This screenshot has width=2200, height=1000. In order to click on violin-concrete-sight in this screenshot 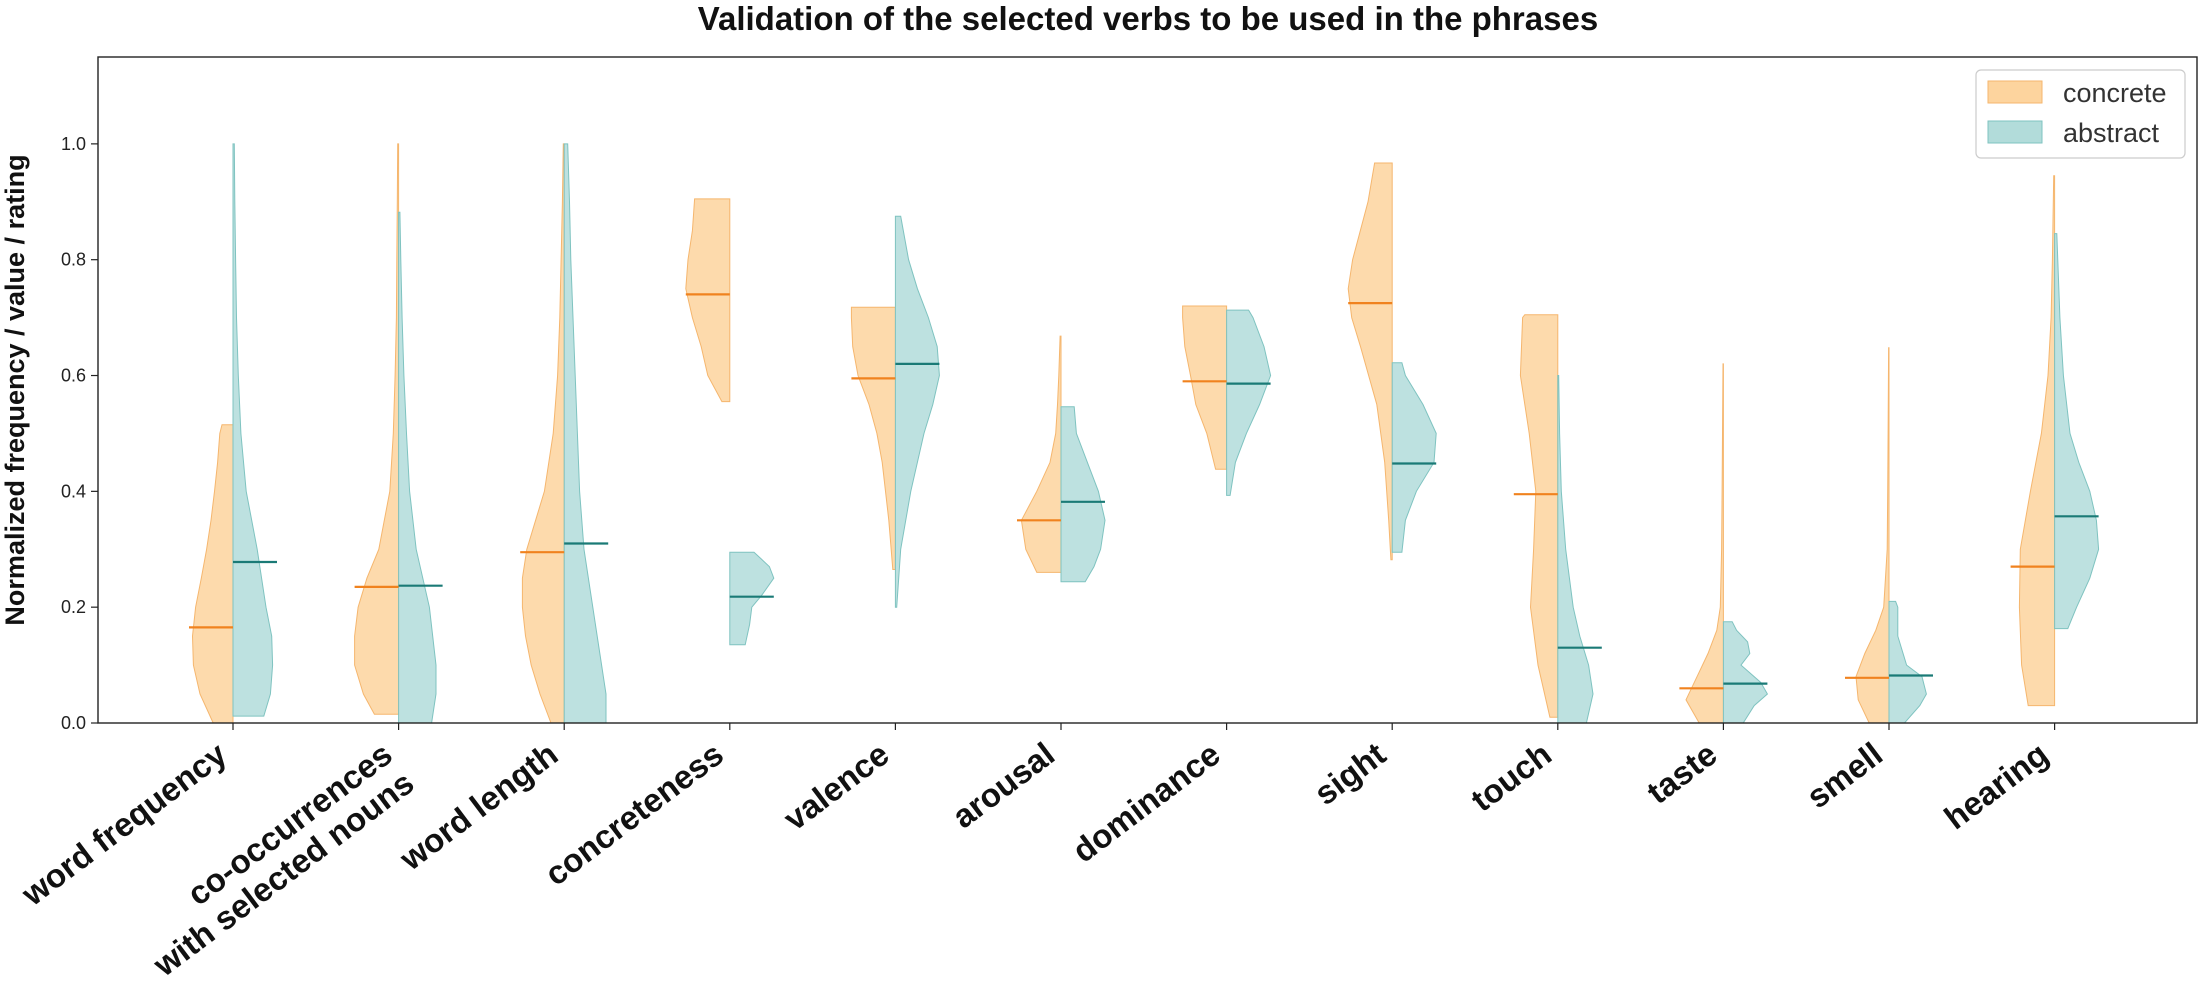, I will do `click(1370, 361)`.